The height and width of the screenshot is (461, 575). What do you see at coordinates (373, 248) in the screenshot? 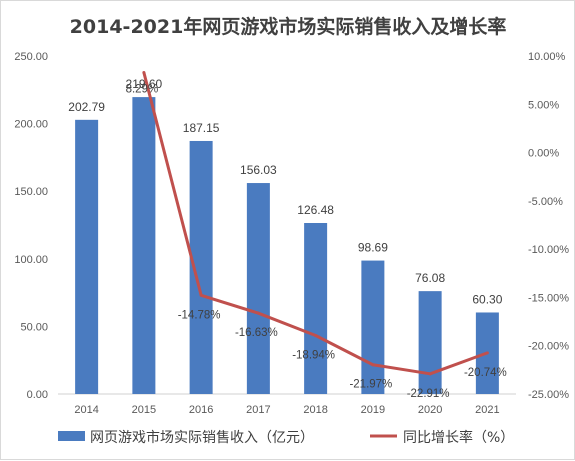
I see `bar-data-label: 98.69` at bounding box center [373, 248].